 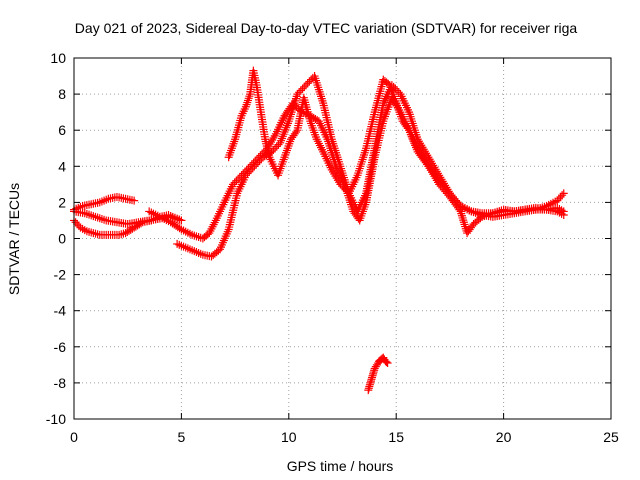 I want to click on y-tick-label: -4, so click(x=60, y=311).